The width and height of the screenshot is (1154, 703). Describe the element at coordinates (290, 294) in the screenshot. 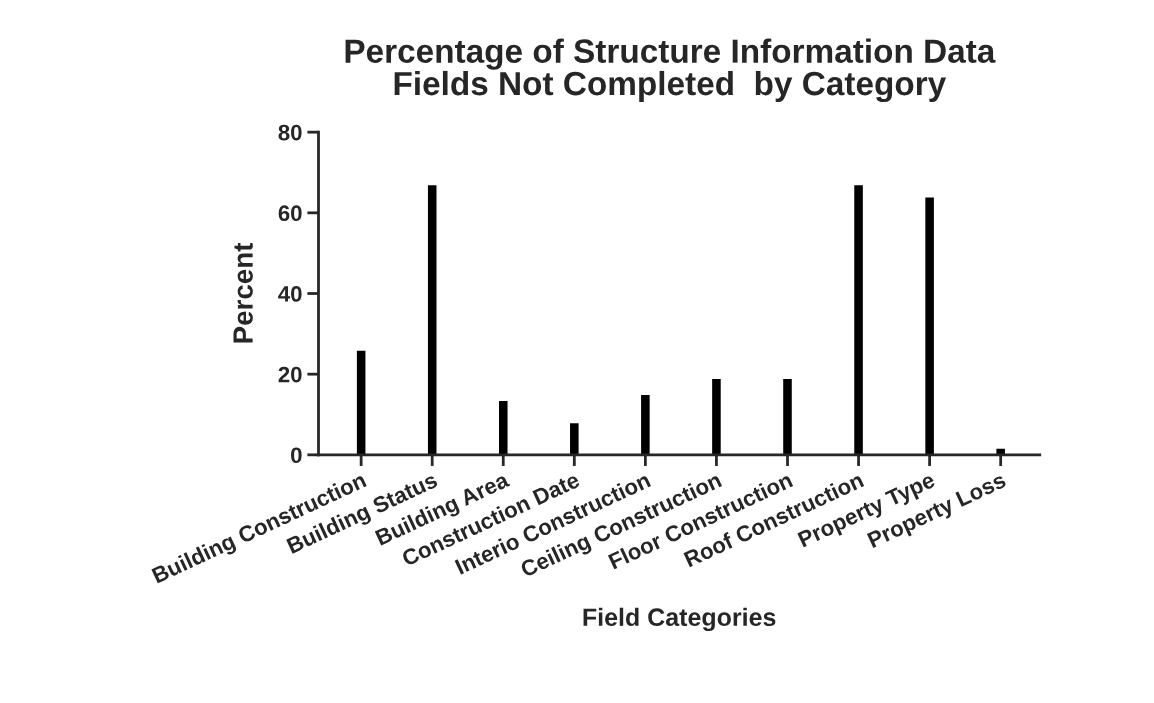

I see `y-tick-label: 40` at that location.